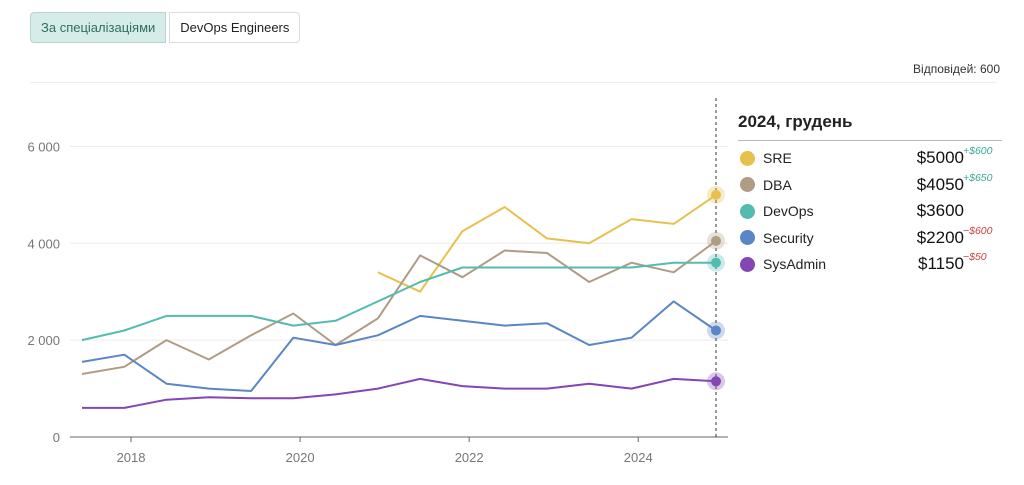 Image resolution: width=1024 pixels, height=485 pixels. What do you see at coordinates (513, 82) in the screenshot?
I see `header-divider` at bounding box center [513, 82].